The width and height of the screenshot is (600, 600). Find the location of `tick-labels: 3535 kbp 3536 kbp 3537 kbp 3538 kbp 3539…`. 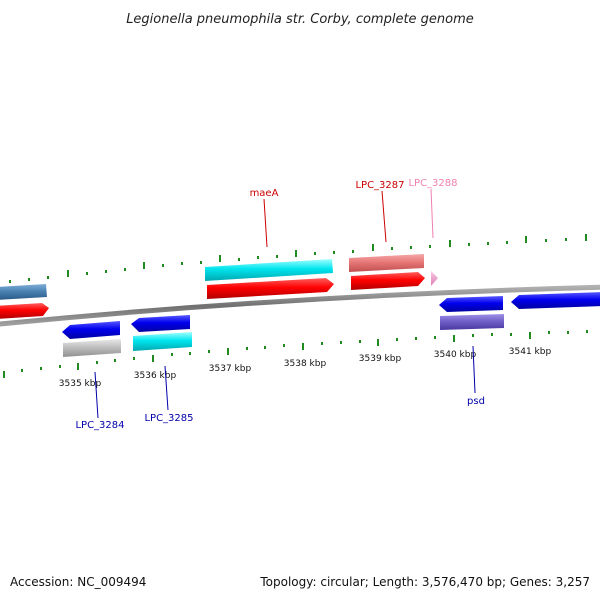

tick-labels: 3535 kbp 3536 kbp 3537 kbp 3538 kbp 3539… is located at coordinates (305, 368).